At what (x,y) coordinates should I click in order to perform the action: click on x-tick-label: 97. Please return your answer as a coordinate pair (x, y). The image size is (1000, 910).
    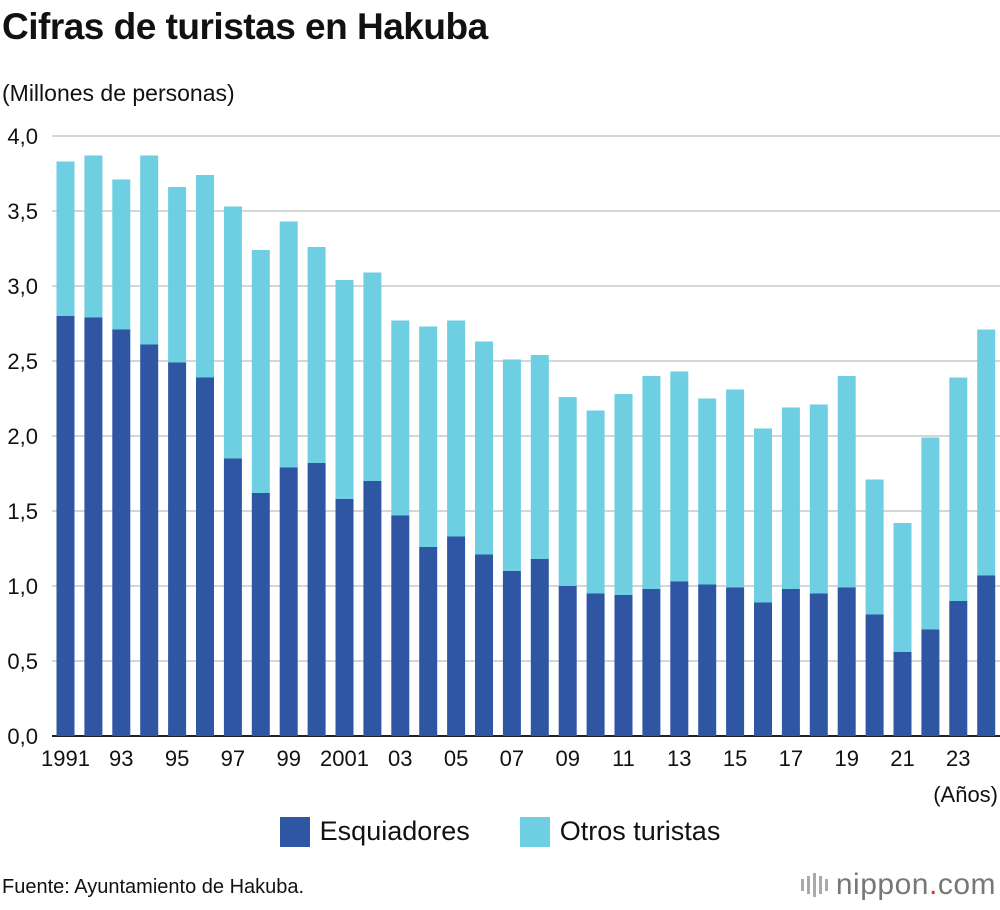
    Looking at the image, I should click on (233, 758).